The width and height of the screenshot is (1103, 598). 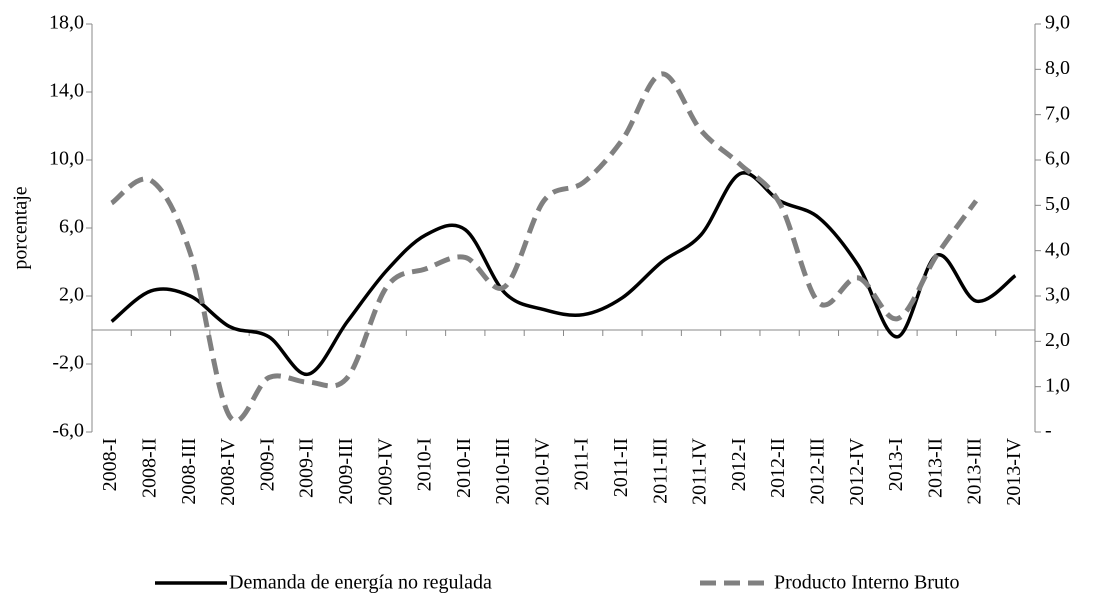 What do you see at coordinates (1057, 340) in the screenshot?
I see `y2-tick-label: 2,0` at bounding box center [1057, 340].